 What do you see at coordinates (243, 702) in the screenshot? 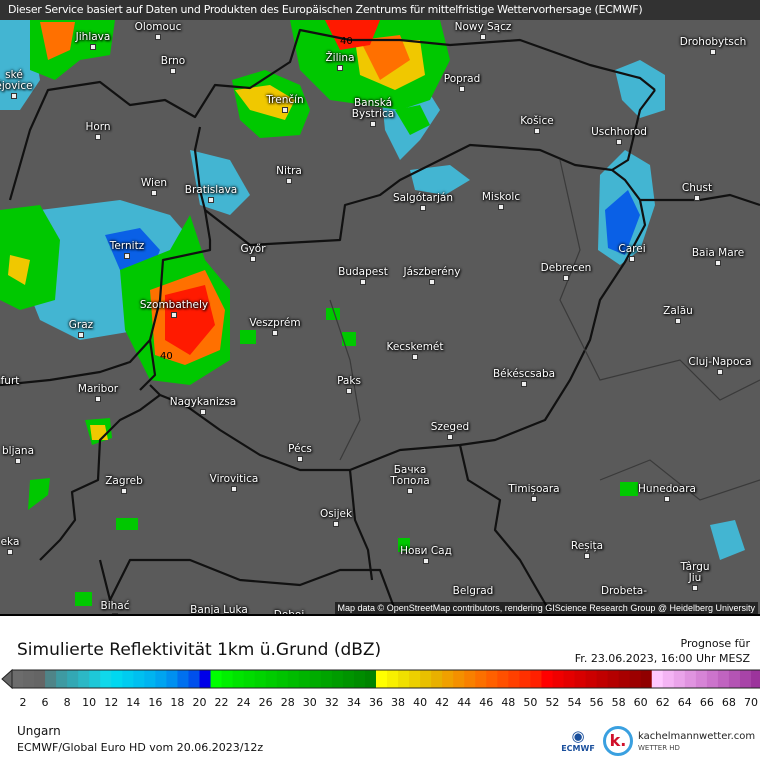
I see `legend-tick-label: 24` at bounding box center [243, 702].